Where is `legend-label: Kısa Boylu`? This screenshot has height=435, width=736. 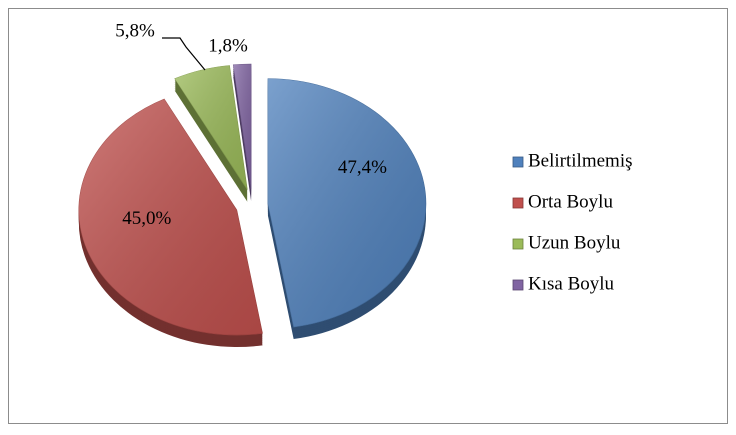 legend-label: Kısa Boylu is located at coordinates (571, 283).